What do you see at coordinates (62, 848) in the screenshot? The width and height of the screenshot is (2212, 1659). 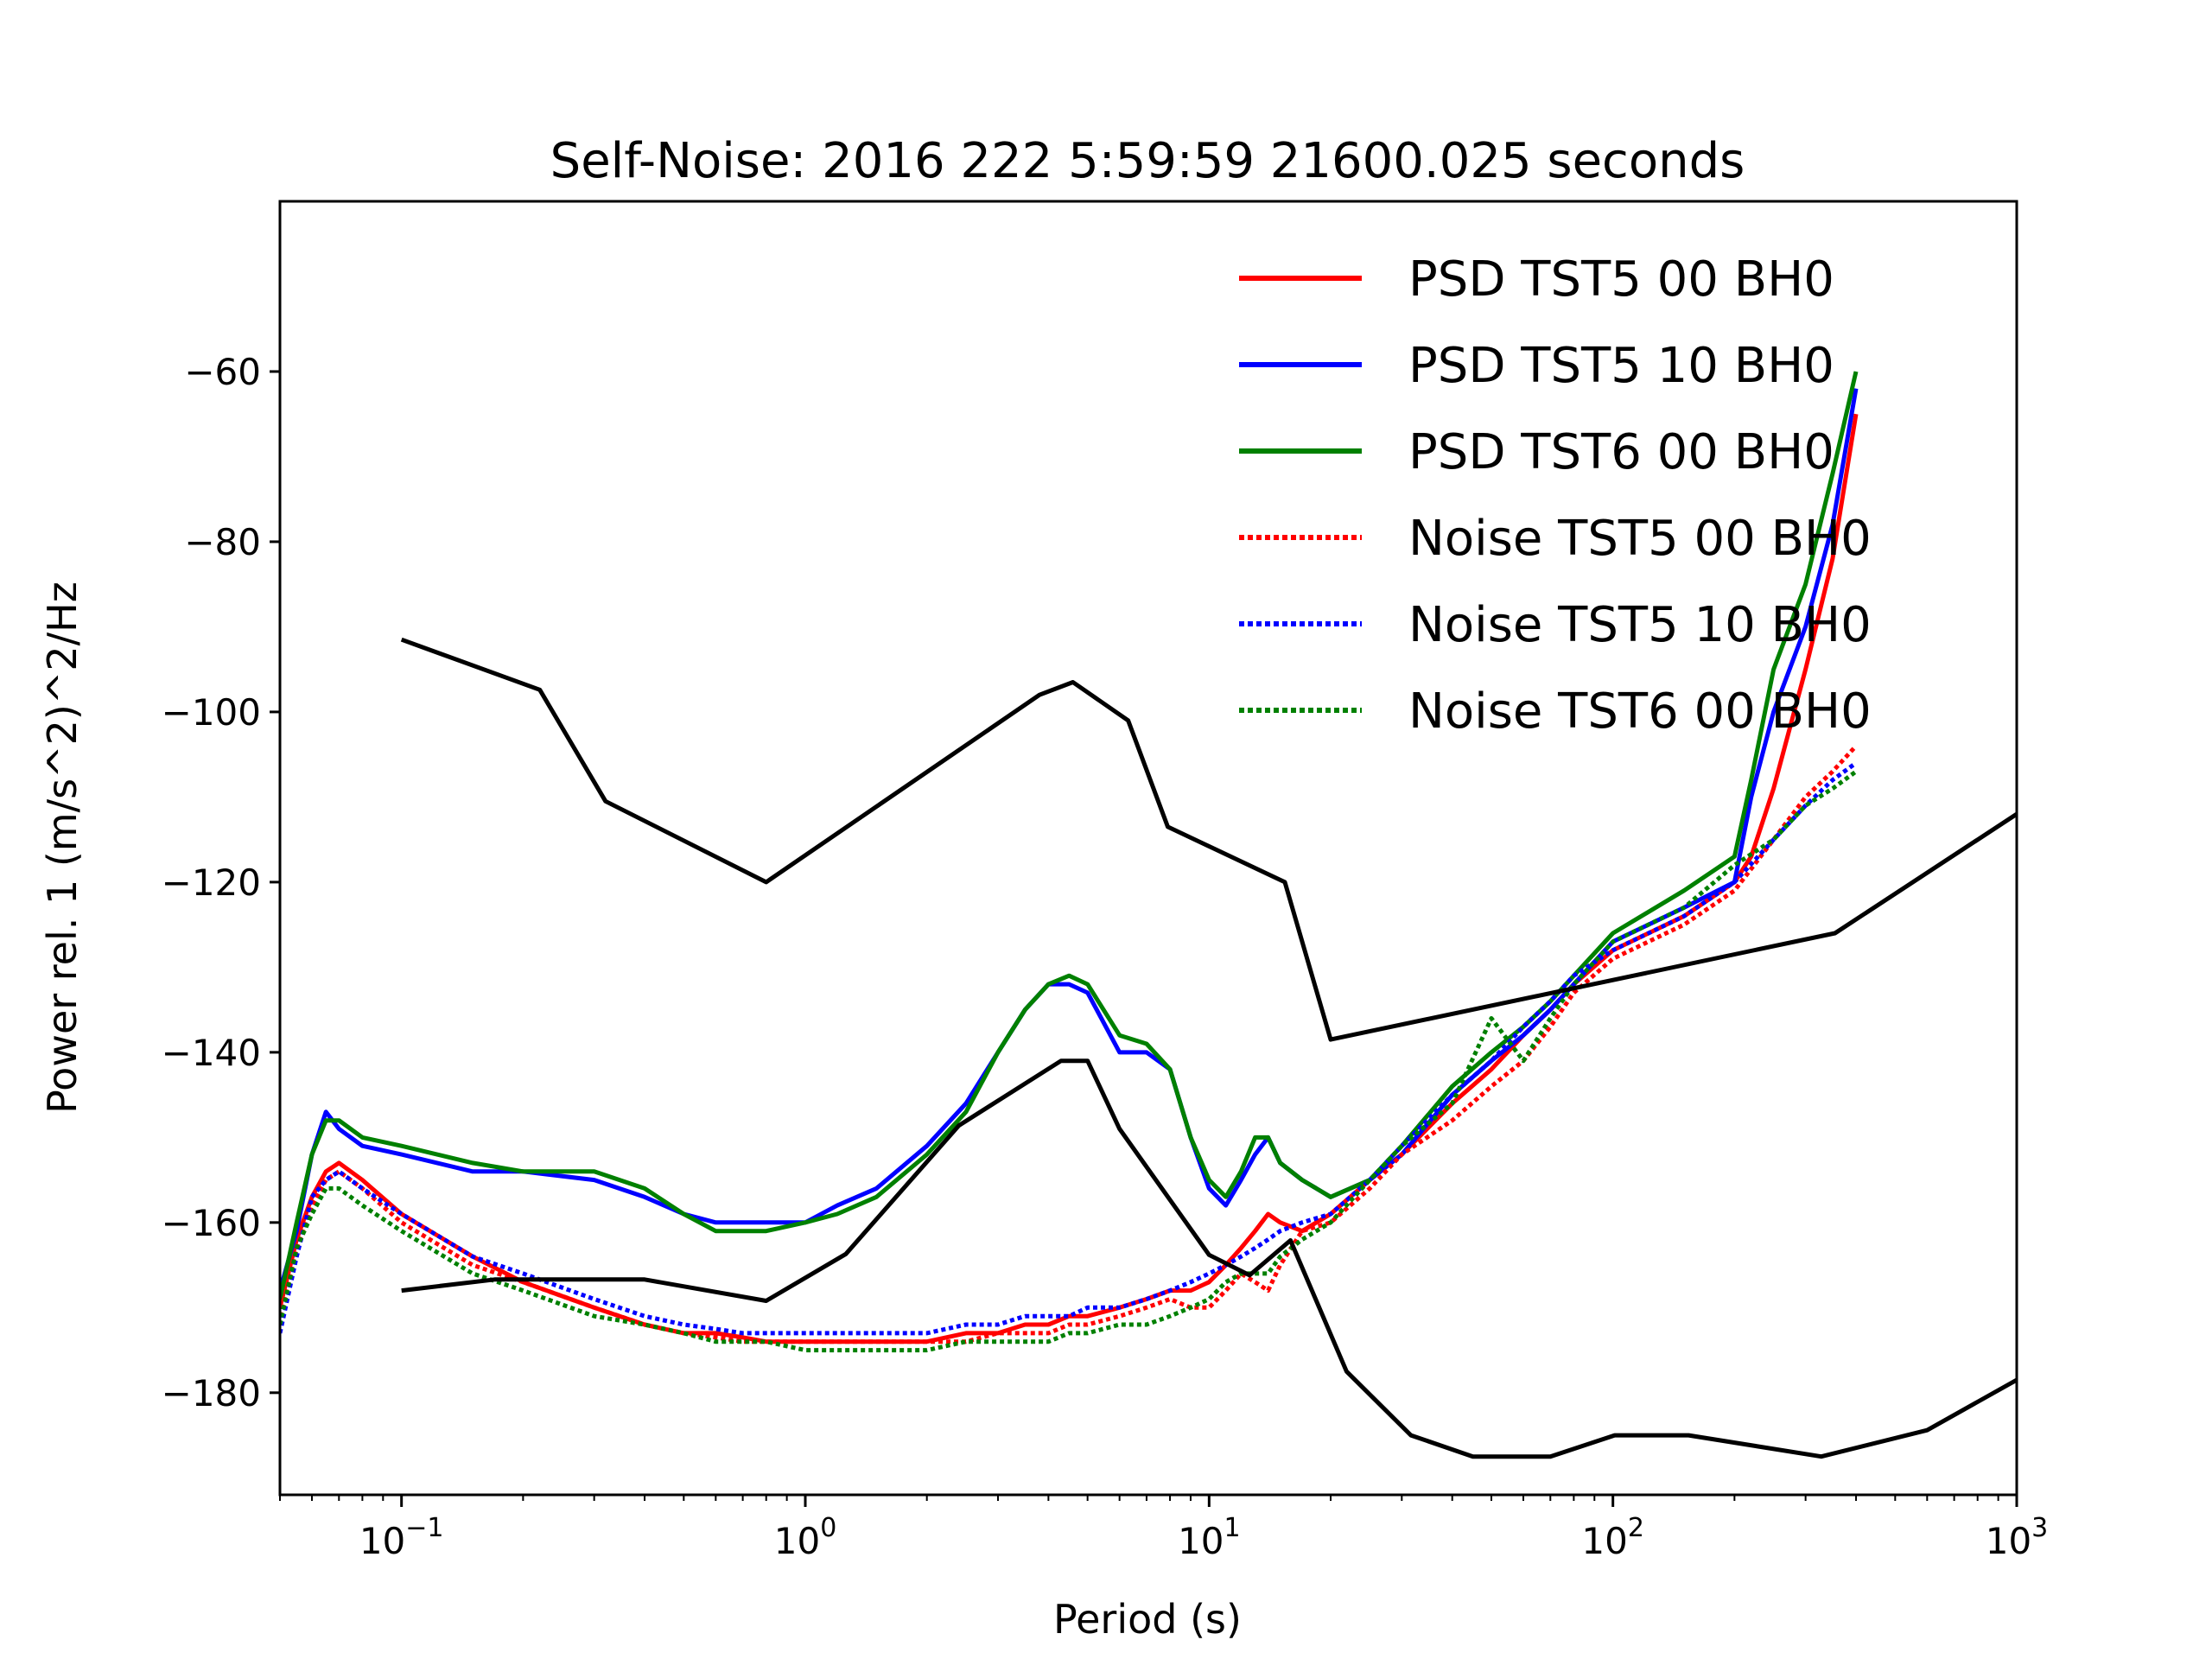 I see `y-axis-label: Power rel. 1 (m/s^2)^2/Hz` at bounding box center [62, 848].